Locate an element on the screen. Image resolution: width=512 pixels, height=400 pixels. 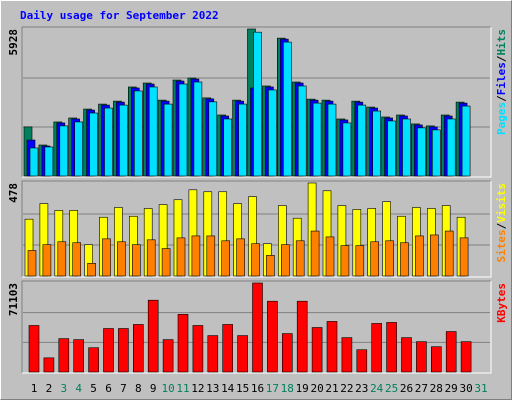
legend-entry: KBytes is located at coordinates (501, 303).